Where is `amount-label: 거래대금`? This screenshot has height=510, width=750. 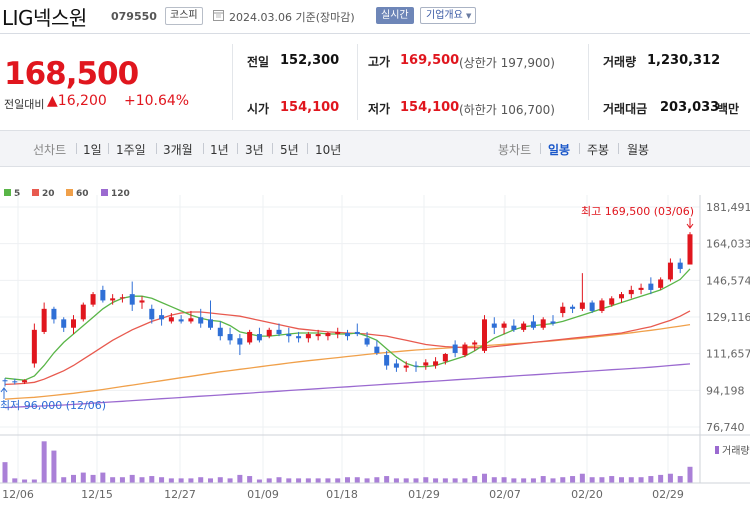
amount-label: 거래대금 is located at coordinates (625, 109).